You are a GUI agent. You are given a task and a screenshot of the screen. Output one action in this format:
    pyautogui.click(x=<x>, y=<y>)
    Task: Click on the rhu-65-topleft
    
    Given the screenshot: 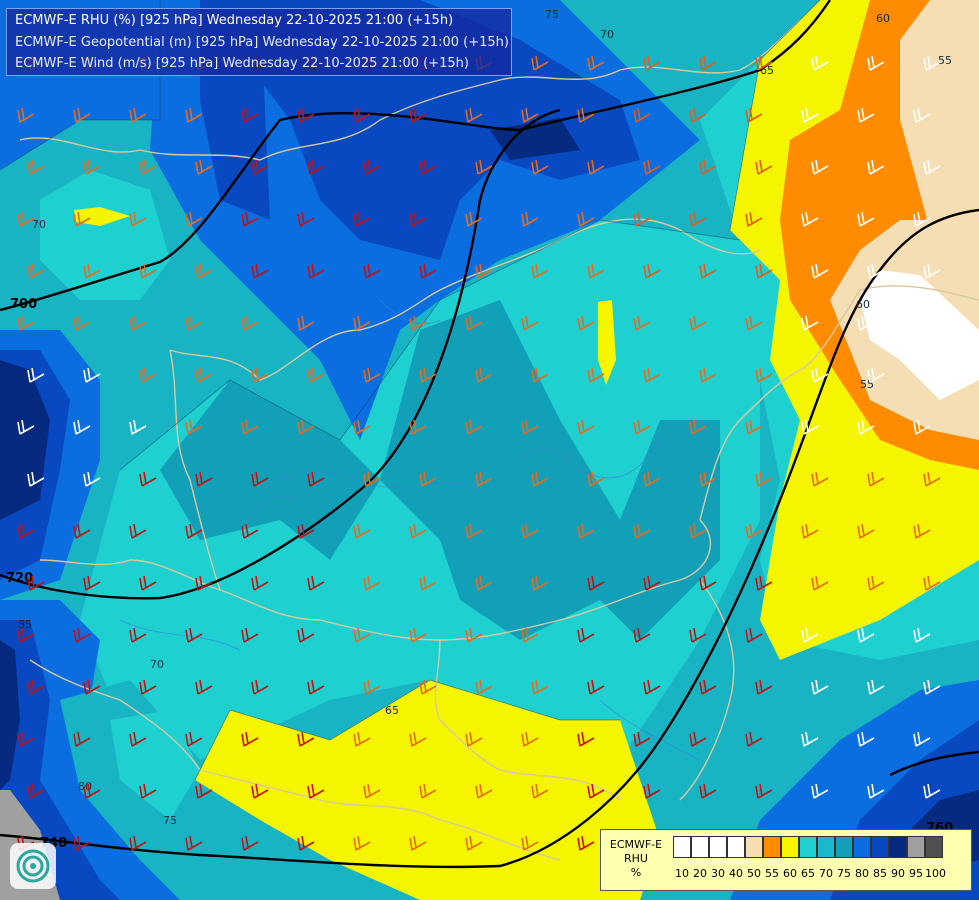 What is the action you would take?
    pyautogui.click(x=102, y=216)
    